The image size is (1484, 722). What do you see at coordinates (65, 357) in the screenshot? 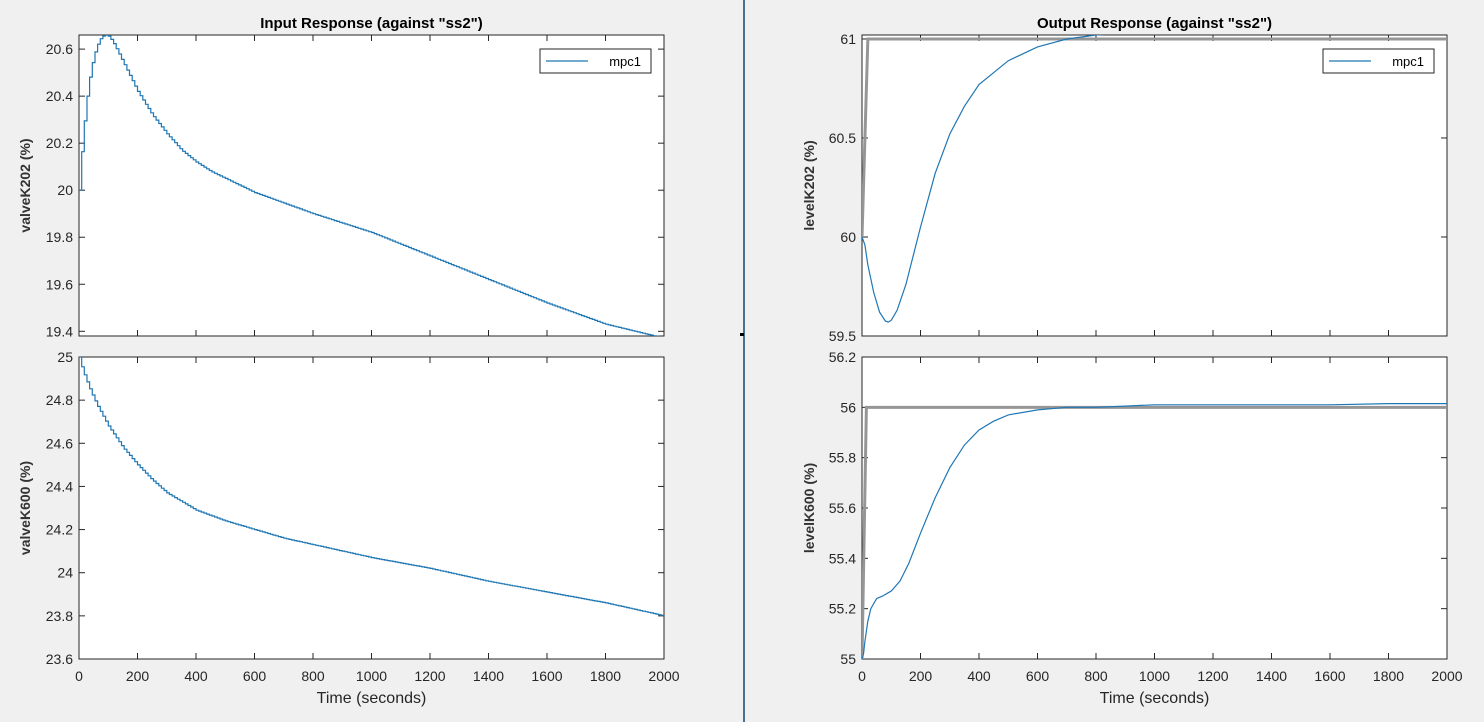
I see `y-tick-label: 25` at bounding box center [65, 357].